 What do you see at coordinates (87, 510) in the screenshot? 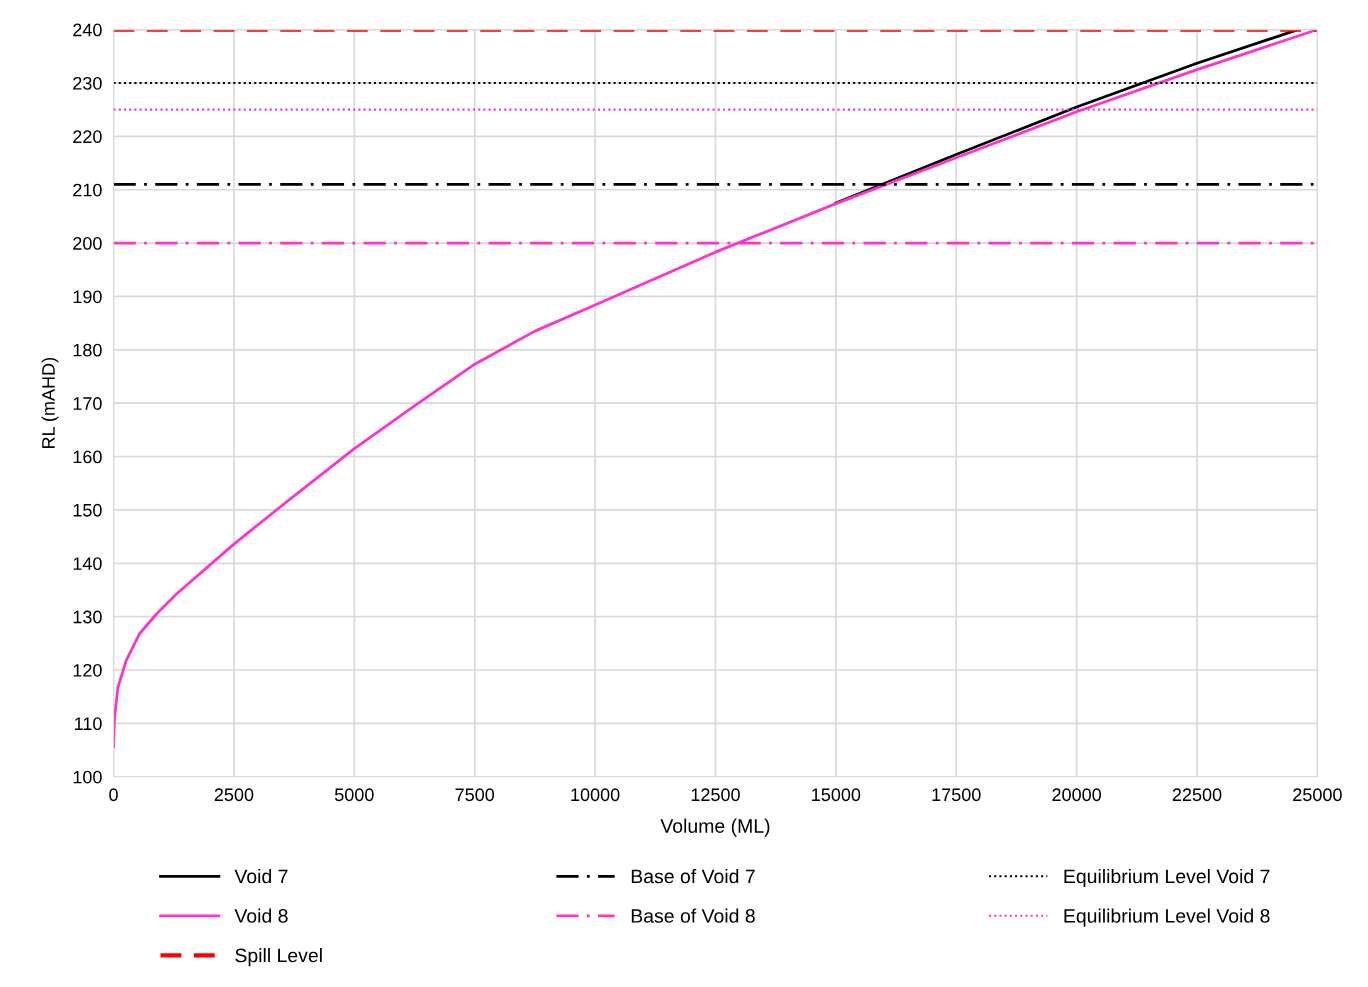
I see `y-tick-label: 150` at bounding box center [87, 510].